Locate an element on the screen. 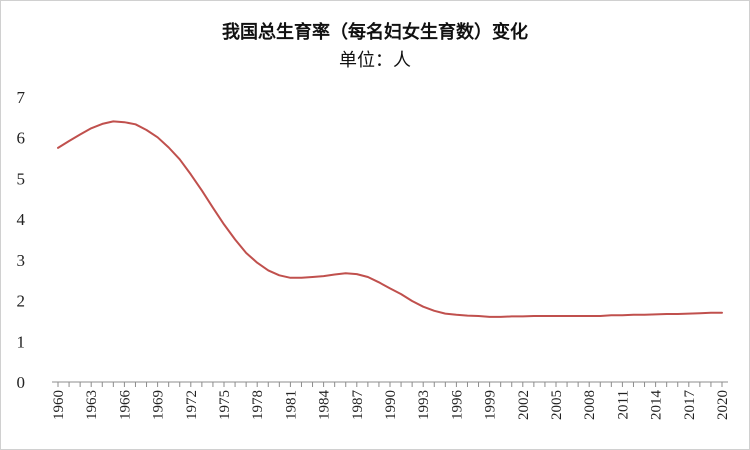 This screenshot has width=750, height=450. x-tick-label: 2017 is located at coordinates (690, 405).